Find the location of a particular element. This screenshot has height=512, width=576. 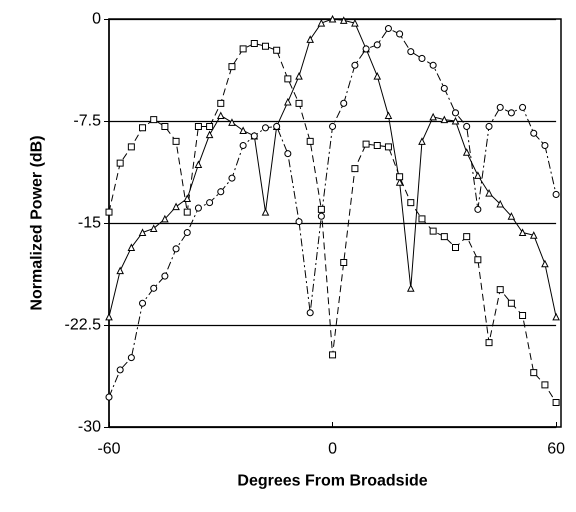

y-tick-label: -30 is located at coordinates (90, 427).